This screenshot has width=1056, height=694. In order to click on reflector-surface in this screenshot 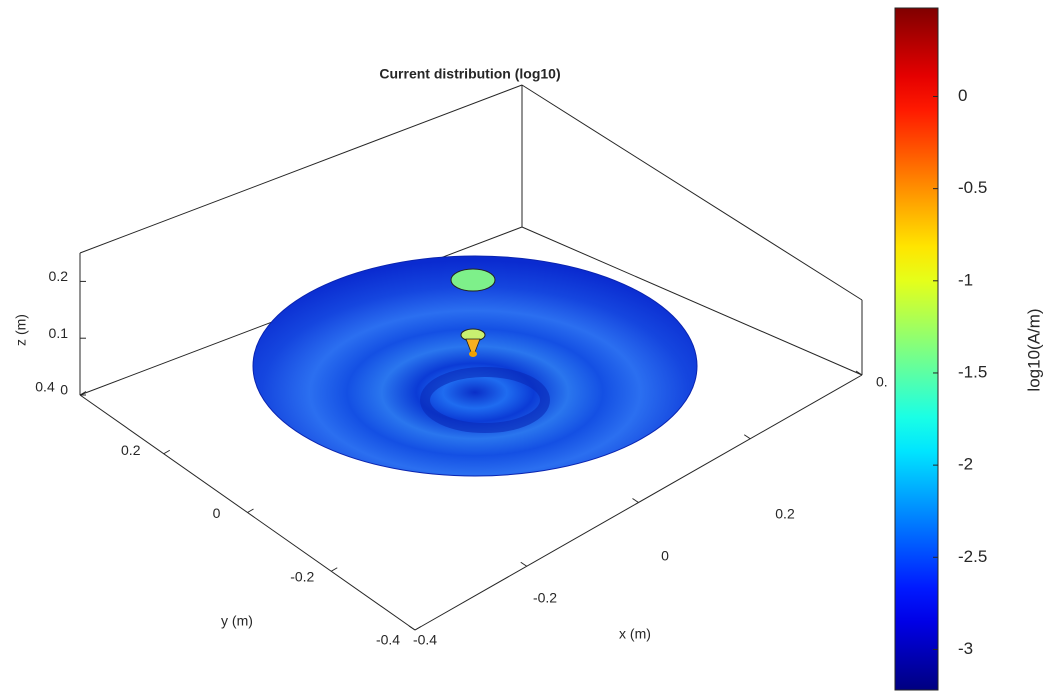, I will do `click(475, 366)`.